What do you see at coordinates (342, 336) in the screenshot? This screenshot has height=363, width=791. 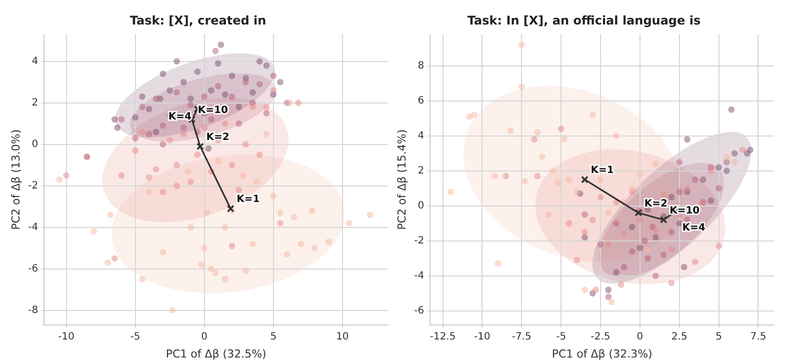 I see `x-tick-label: 10` at bounding box center [342, 336].